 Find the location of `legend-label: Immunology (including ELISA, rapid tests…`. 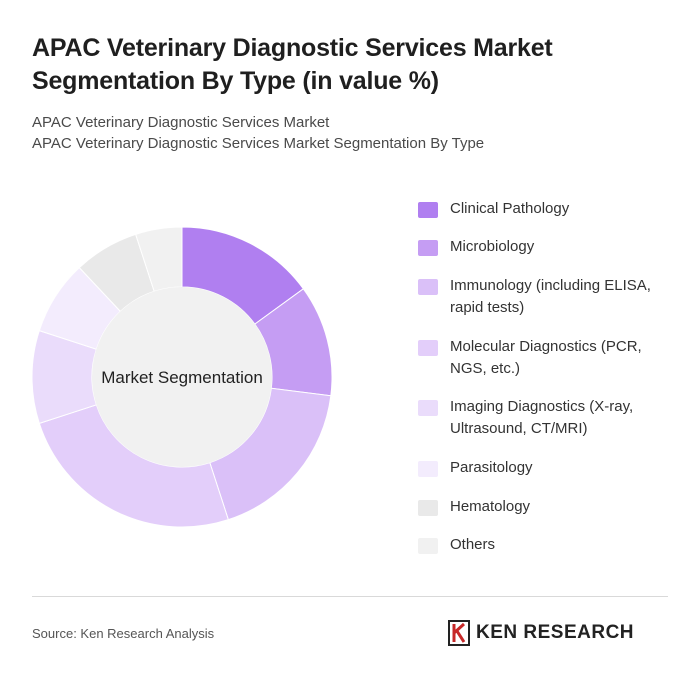

legend-label: Immunology (including ELISA, rapid tests… is located at coordinates (550, 296).